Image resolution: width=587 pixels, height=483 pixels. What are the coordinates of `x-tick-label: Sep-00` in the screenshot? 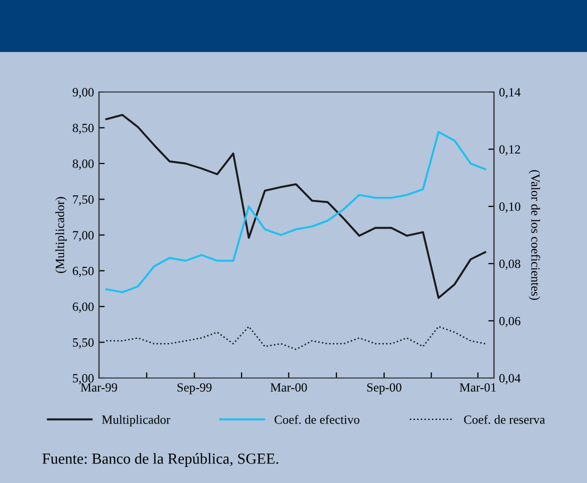 It's located at (384, 388).